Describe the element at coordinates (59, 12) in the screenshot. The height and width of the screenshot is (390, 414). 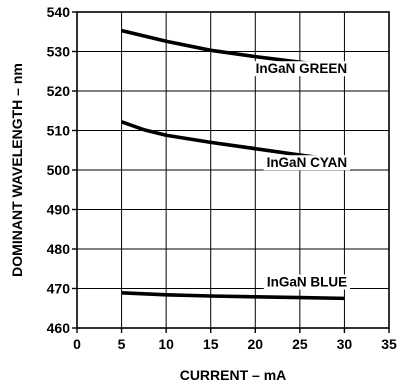
I see `y-tick-label: 540` at that location.